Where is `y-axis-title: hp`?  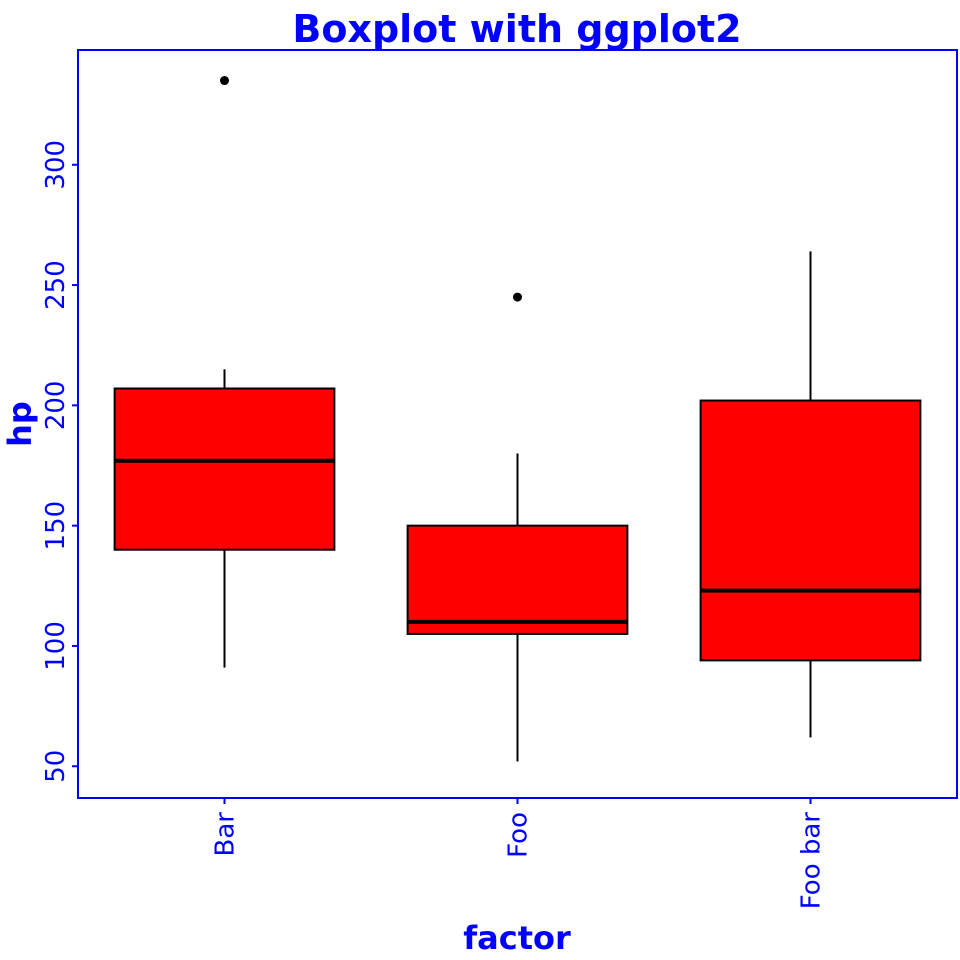
y-axis-title: hp is located at coordinates (20, 424).